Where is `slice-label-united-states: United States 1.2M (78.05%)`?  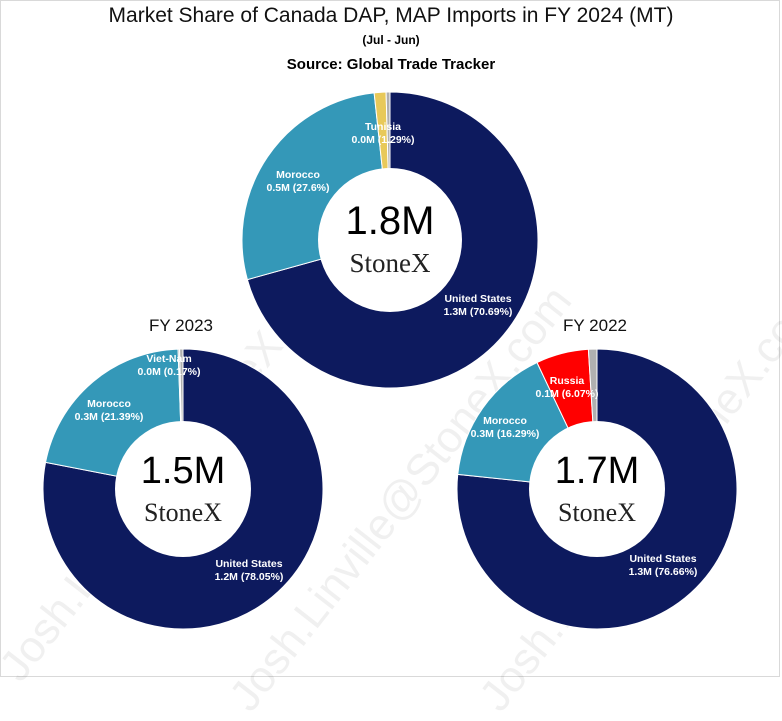 slice-label-united-states: United States 1.2M (78.05%) is located at coordinates (249, 570).